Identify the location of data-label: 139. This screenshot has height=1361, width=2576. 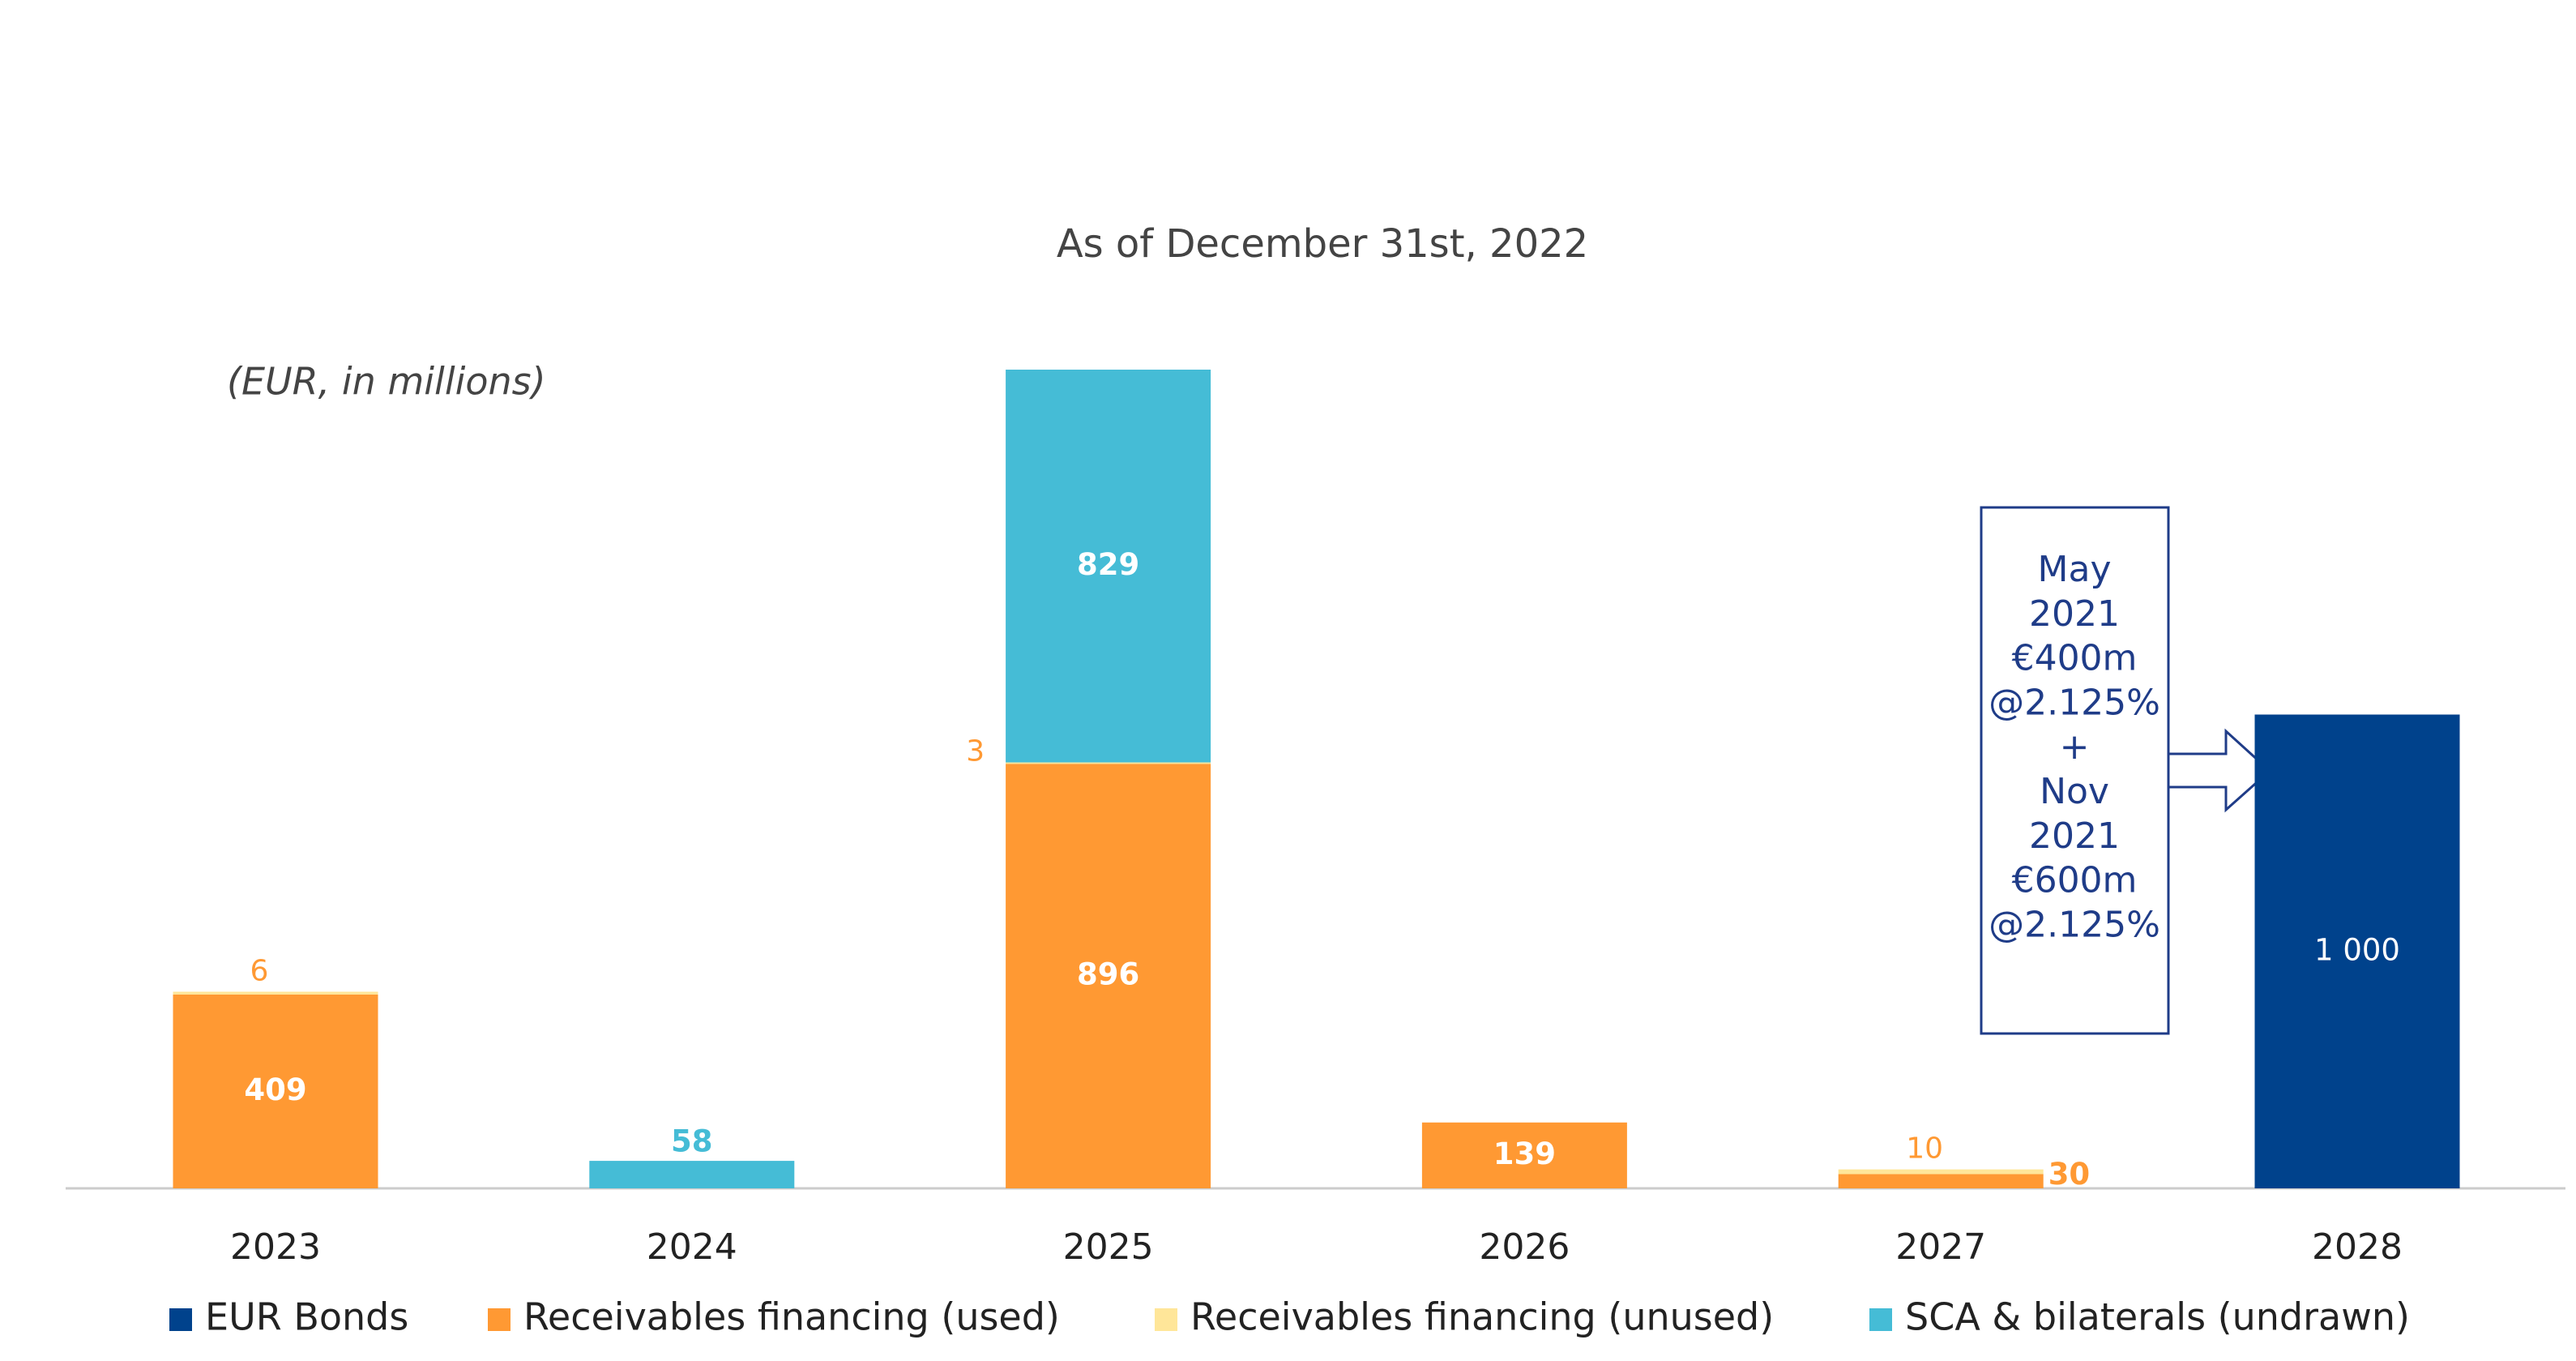
(1524, 1153).